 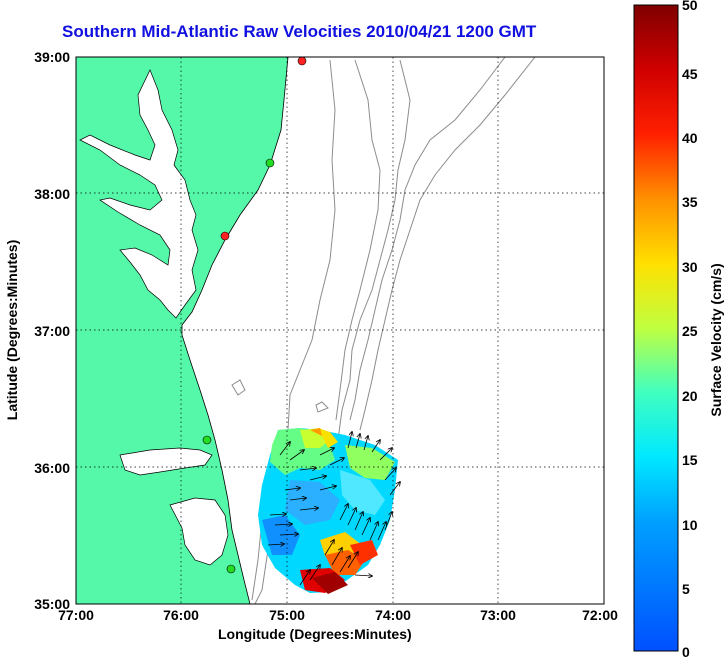 I want to click on colorbar-tick-label: 20, so click(x=690, y=396).